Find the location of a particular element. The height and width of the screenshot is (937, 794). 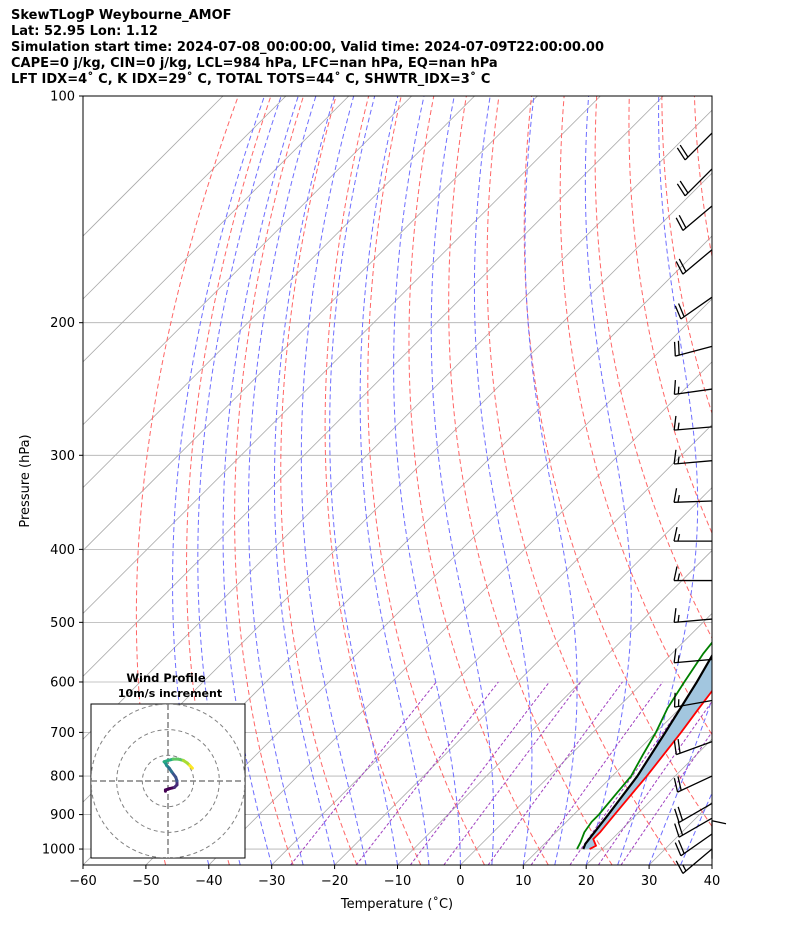

x-tick-label: −60 is located at coordinates (82, 881).